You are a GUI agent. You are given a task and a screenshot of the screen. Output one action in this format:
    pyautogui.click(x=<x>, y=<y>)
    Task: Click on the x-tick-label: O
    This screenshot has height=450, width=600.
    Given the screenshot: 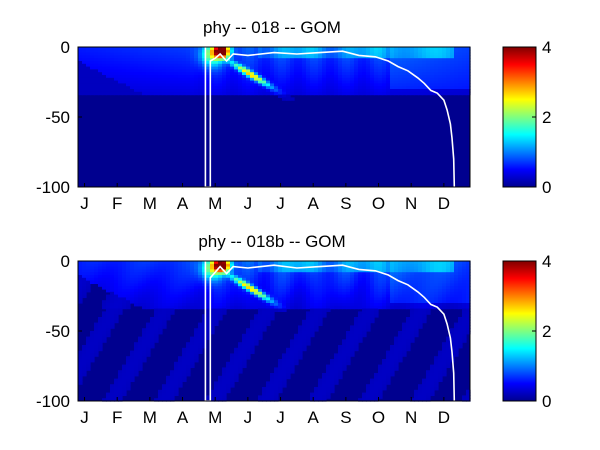 What is the action you would take?
    pyautogui.click(x=378, y=203)
    